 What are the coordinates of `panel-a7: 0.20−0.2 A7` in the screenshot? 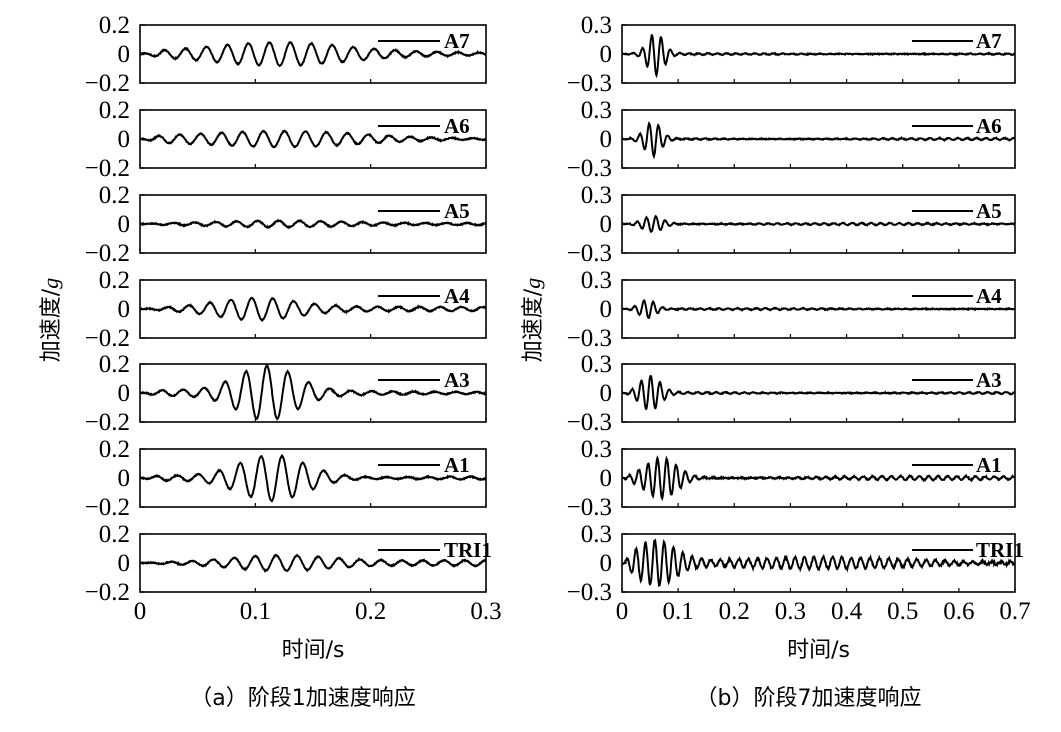 It's located at (286, 54).